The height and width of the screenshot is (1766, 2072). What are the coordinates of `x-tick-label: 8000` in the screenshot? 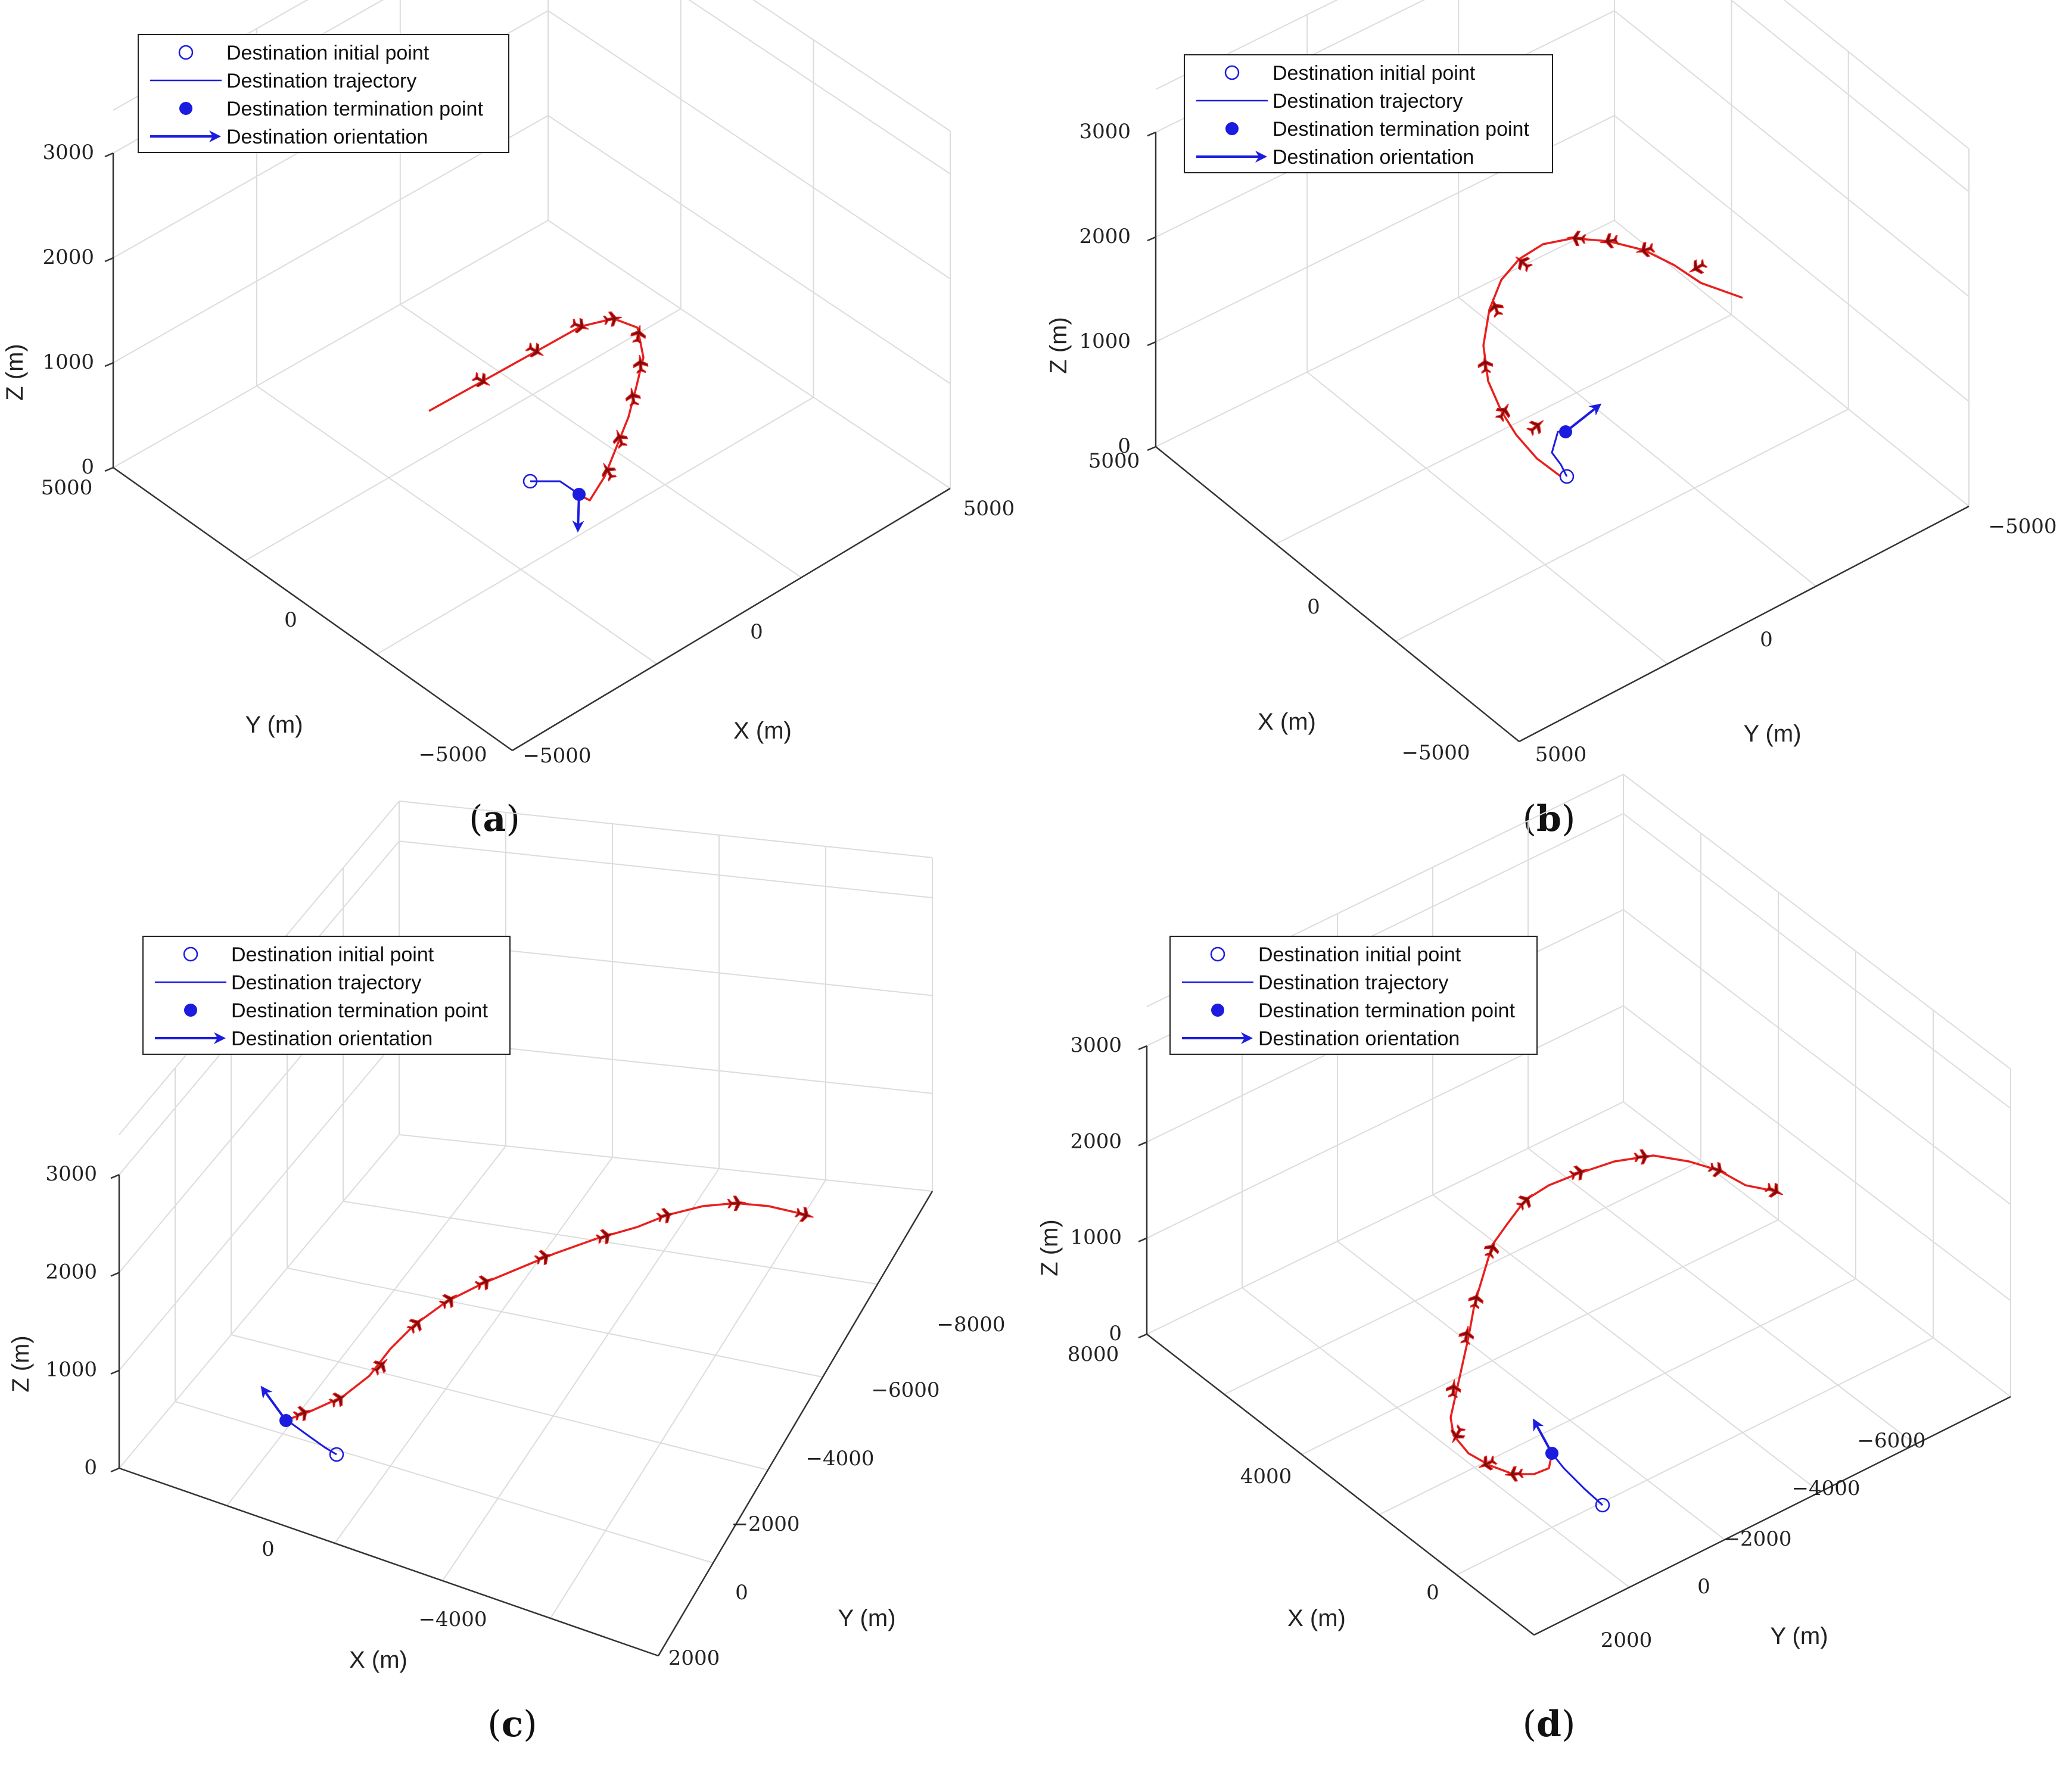 It's located at (1093, 1355).